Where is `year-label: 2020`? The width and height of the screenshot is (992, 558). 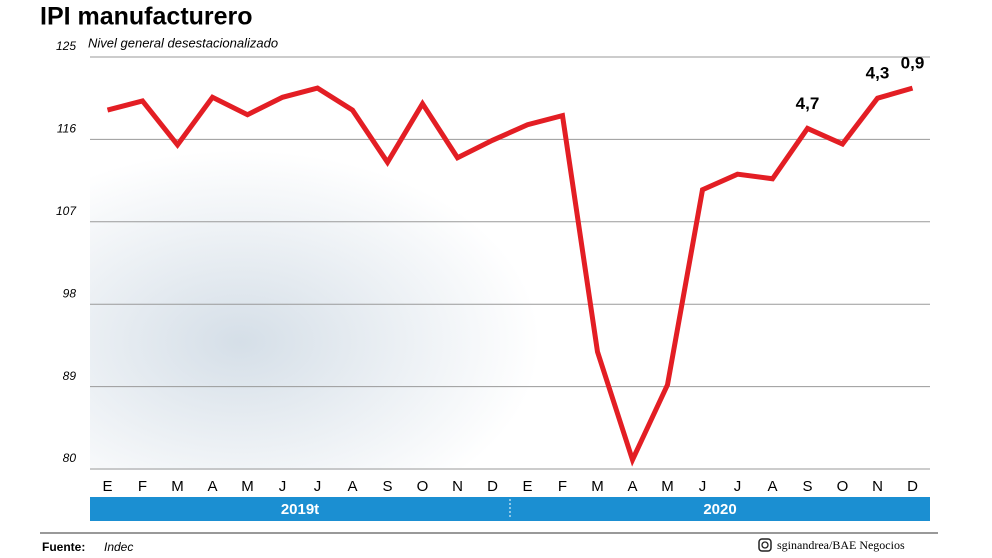
year-label: 2020 is located at coordinates (719, 509).